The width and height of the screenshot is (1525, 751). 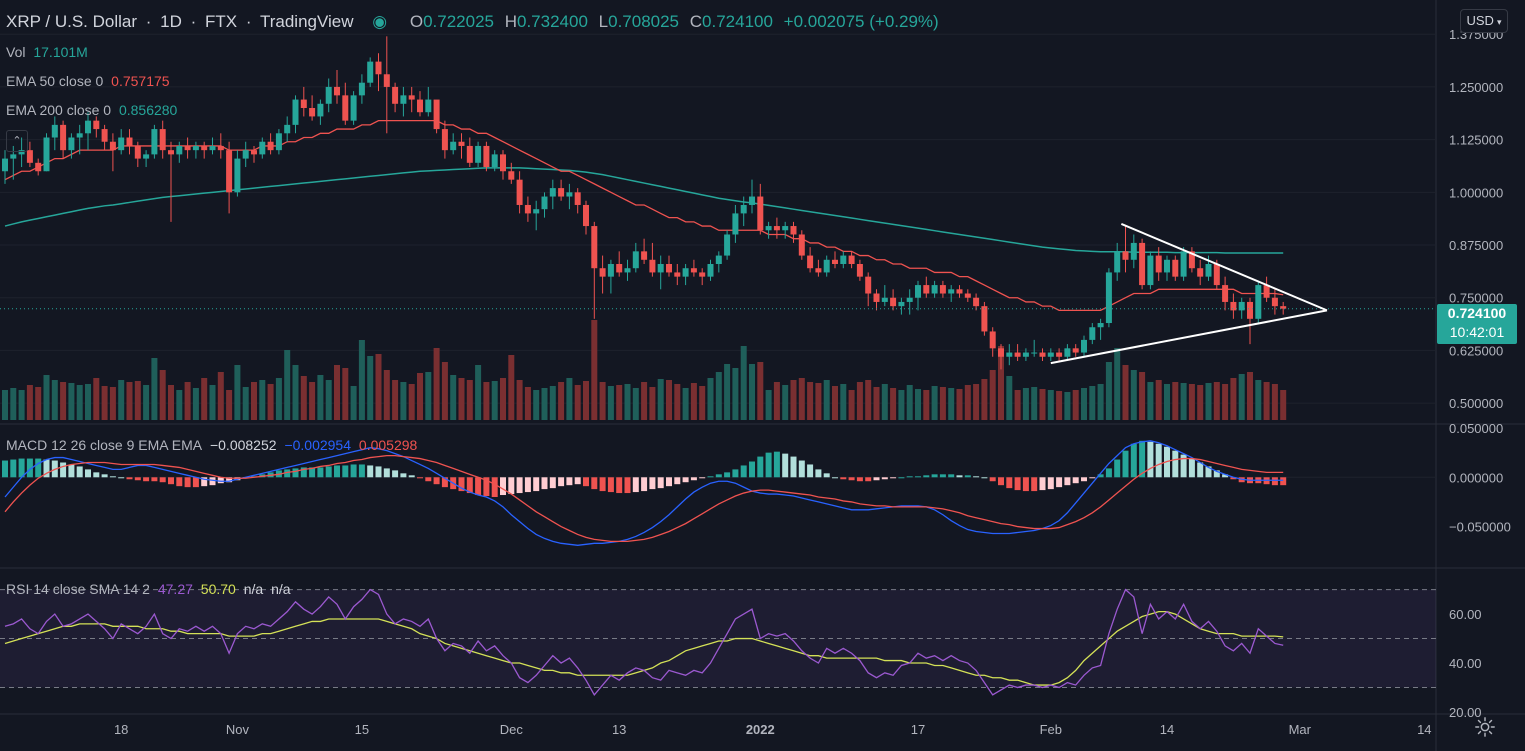 What do you see at coordinates (619, 729) in the screenshot?
I see `time-axis-label: 13` at bounding box center [619, 729].